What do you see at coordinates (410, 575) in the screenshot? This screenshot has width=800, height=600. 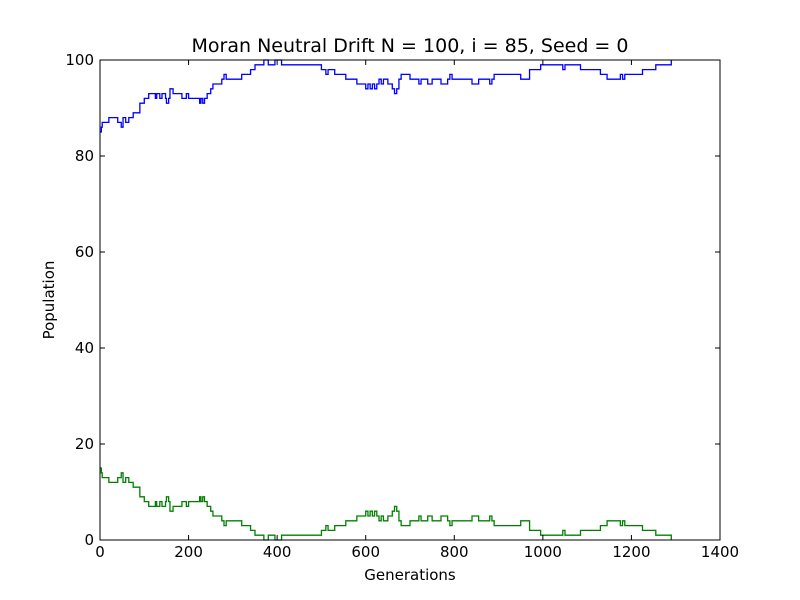 I see `x-axis-label: Generations` at bounding box center [410, 575].